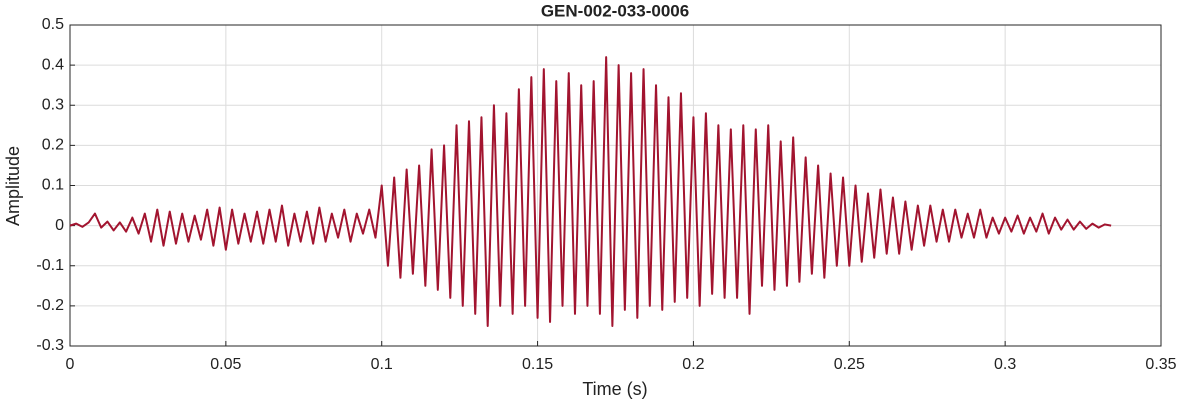 The image size is (1182, 404). I want to click on x-tick-label: 0.15, so click(537, 364).